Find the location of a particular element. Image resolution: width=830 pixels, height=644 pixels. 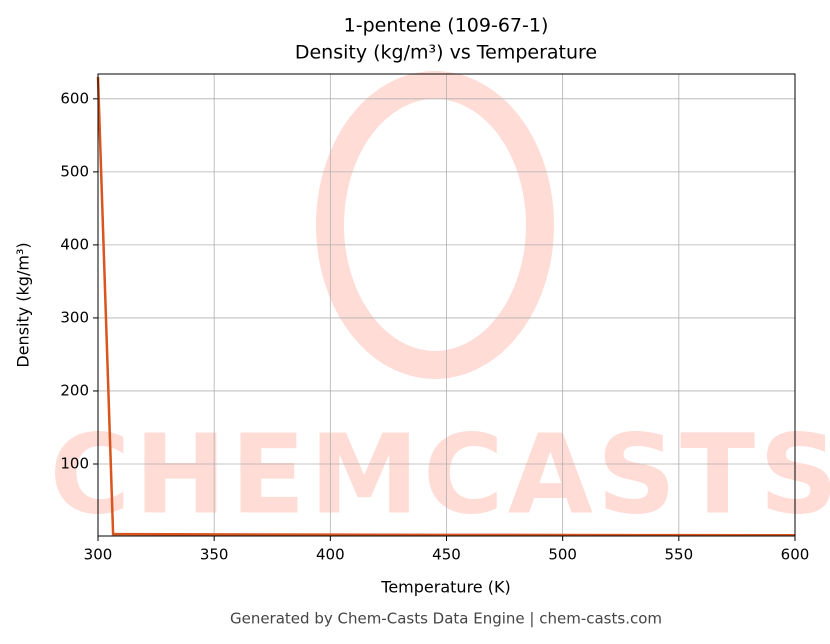

x-tick-label: 600 is located at coordinates (795, 555).